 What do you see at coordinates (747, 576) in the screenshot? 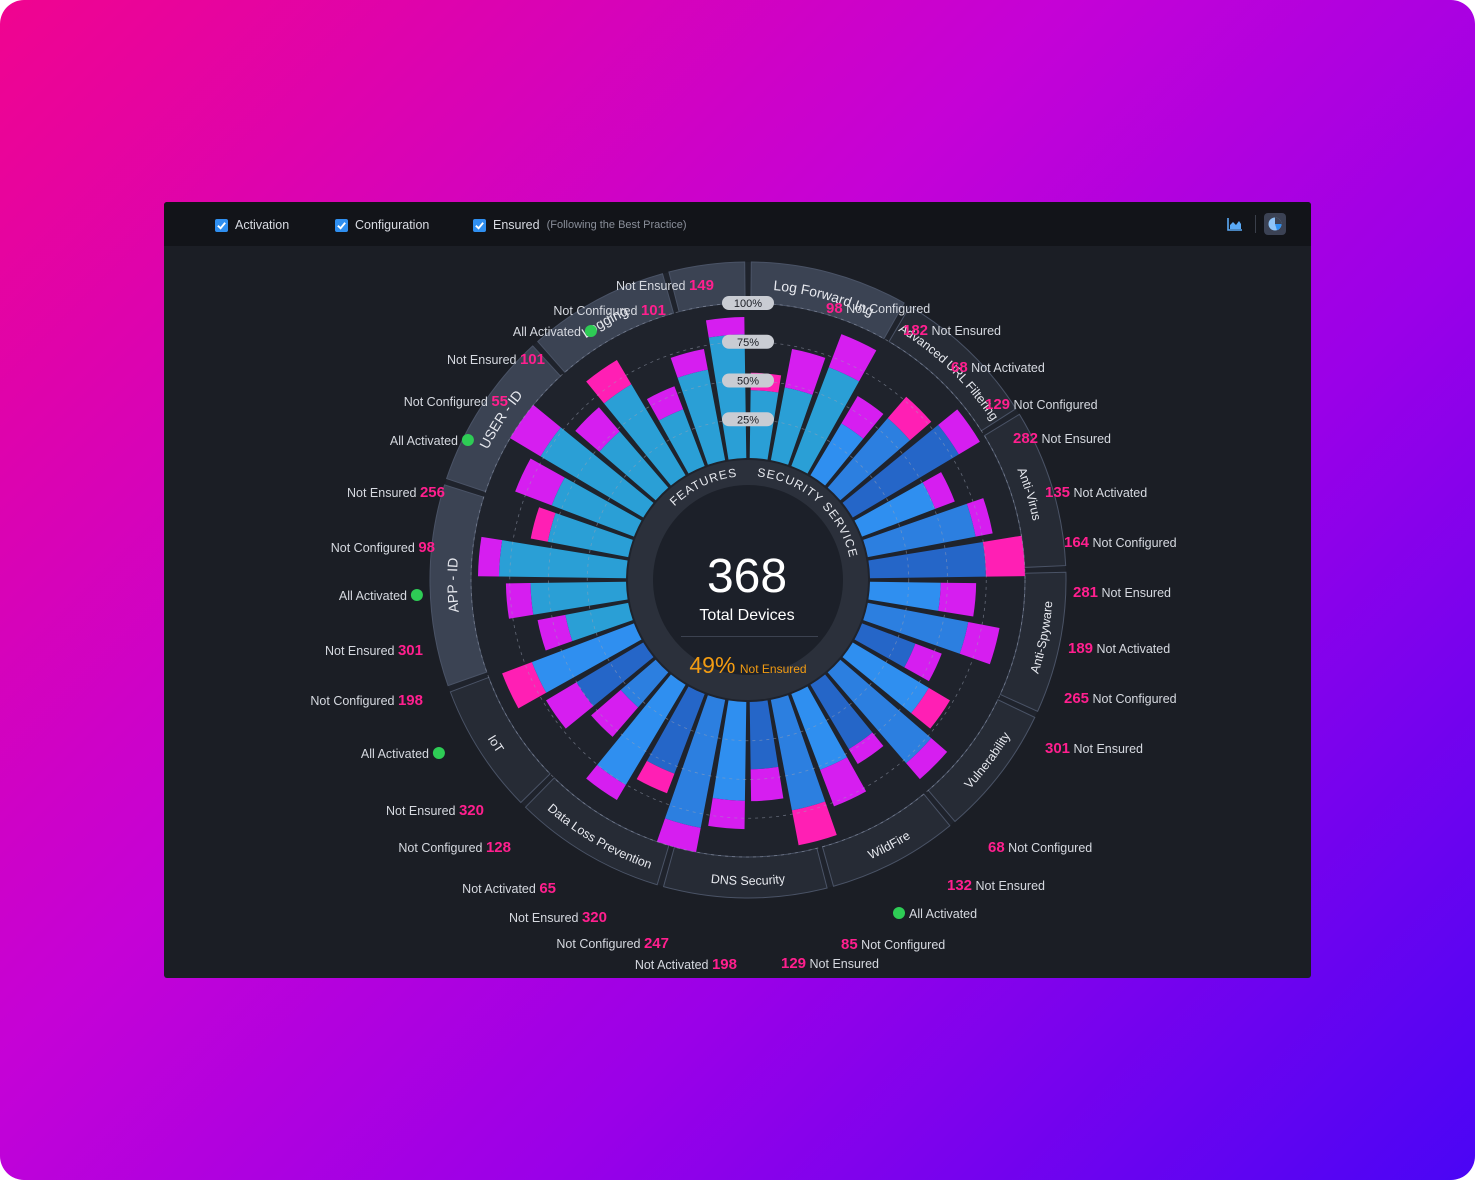
I see `total-devices-count: 368` at bounding box center [747, 576].